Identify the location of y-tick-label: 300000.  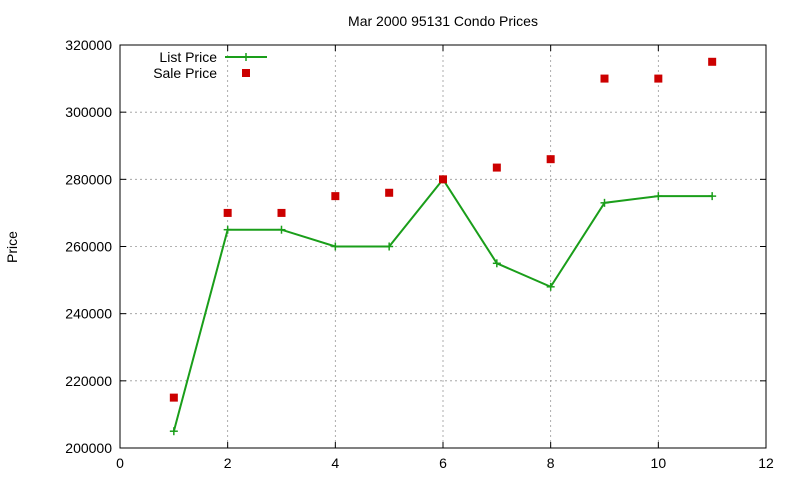
(88, 112).